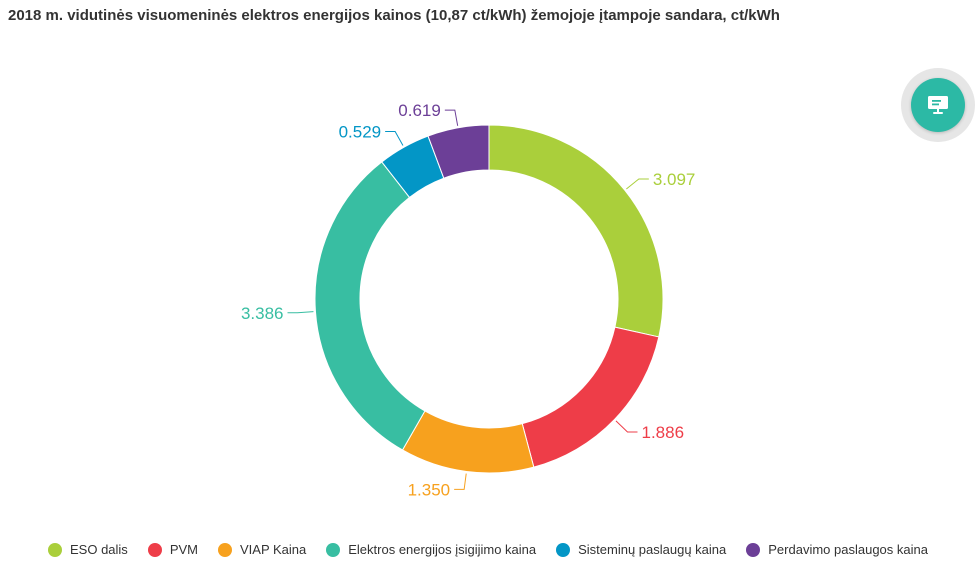 The width and height of the screenshot is (976, 579). I want to click on legend-item-4: Sisteminų paslaugų kaina, so click(641, 549).